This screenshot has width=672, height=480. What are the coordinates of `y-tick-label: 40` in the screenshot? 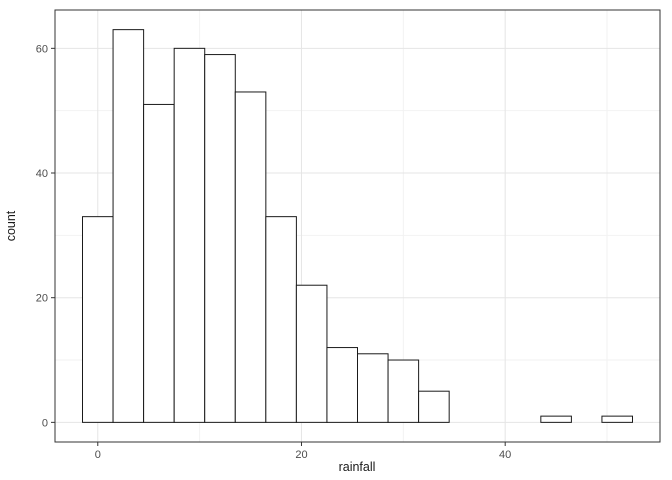 It's located at (42, 174).